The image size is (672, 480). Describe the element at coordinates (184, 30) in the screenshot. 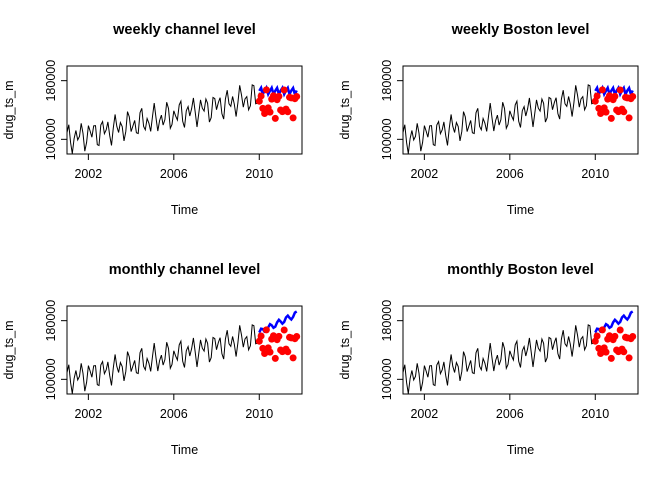

I see `chart-title: weekly channel level` at that location.